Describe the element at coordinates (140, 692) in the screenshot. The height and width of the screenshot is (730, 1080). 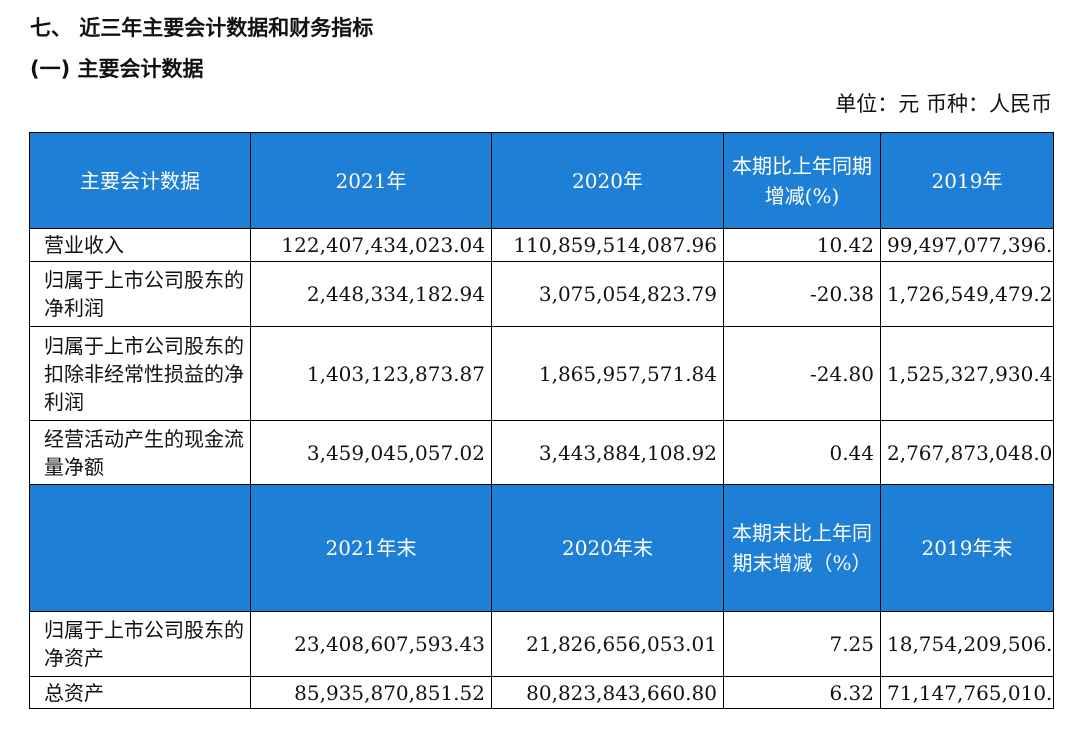
I see `row-label: 总资产` at that location.